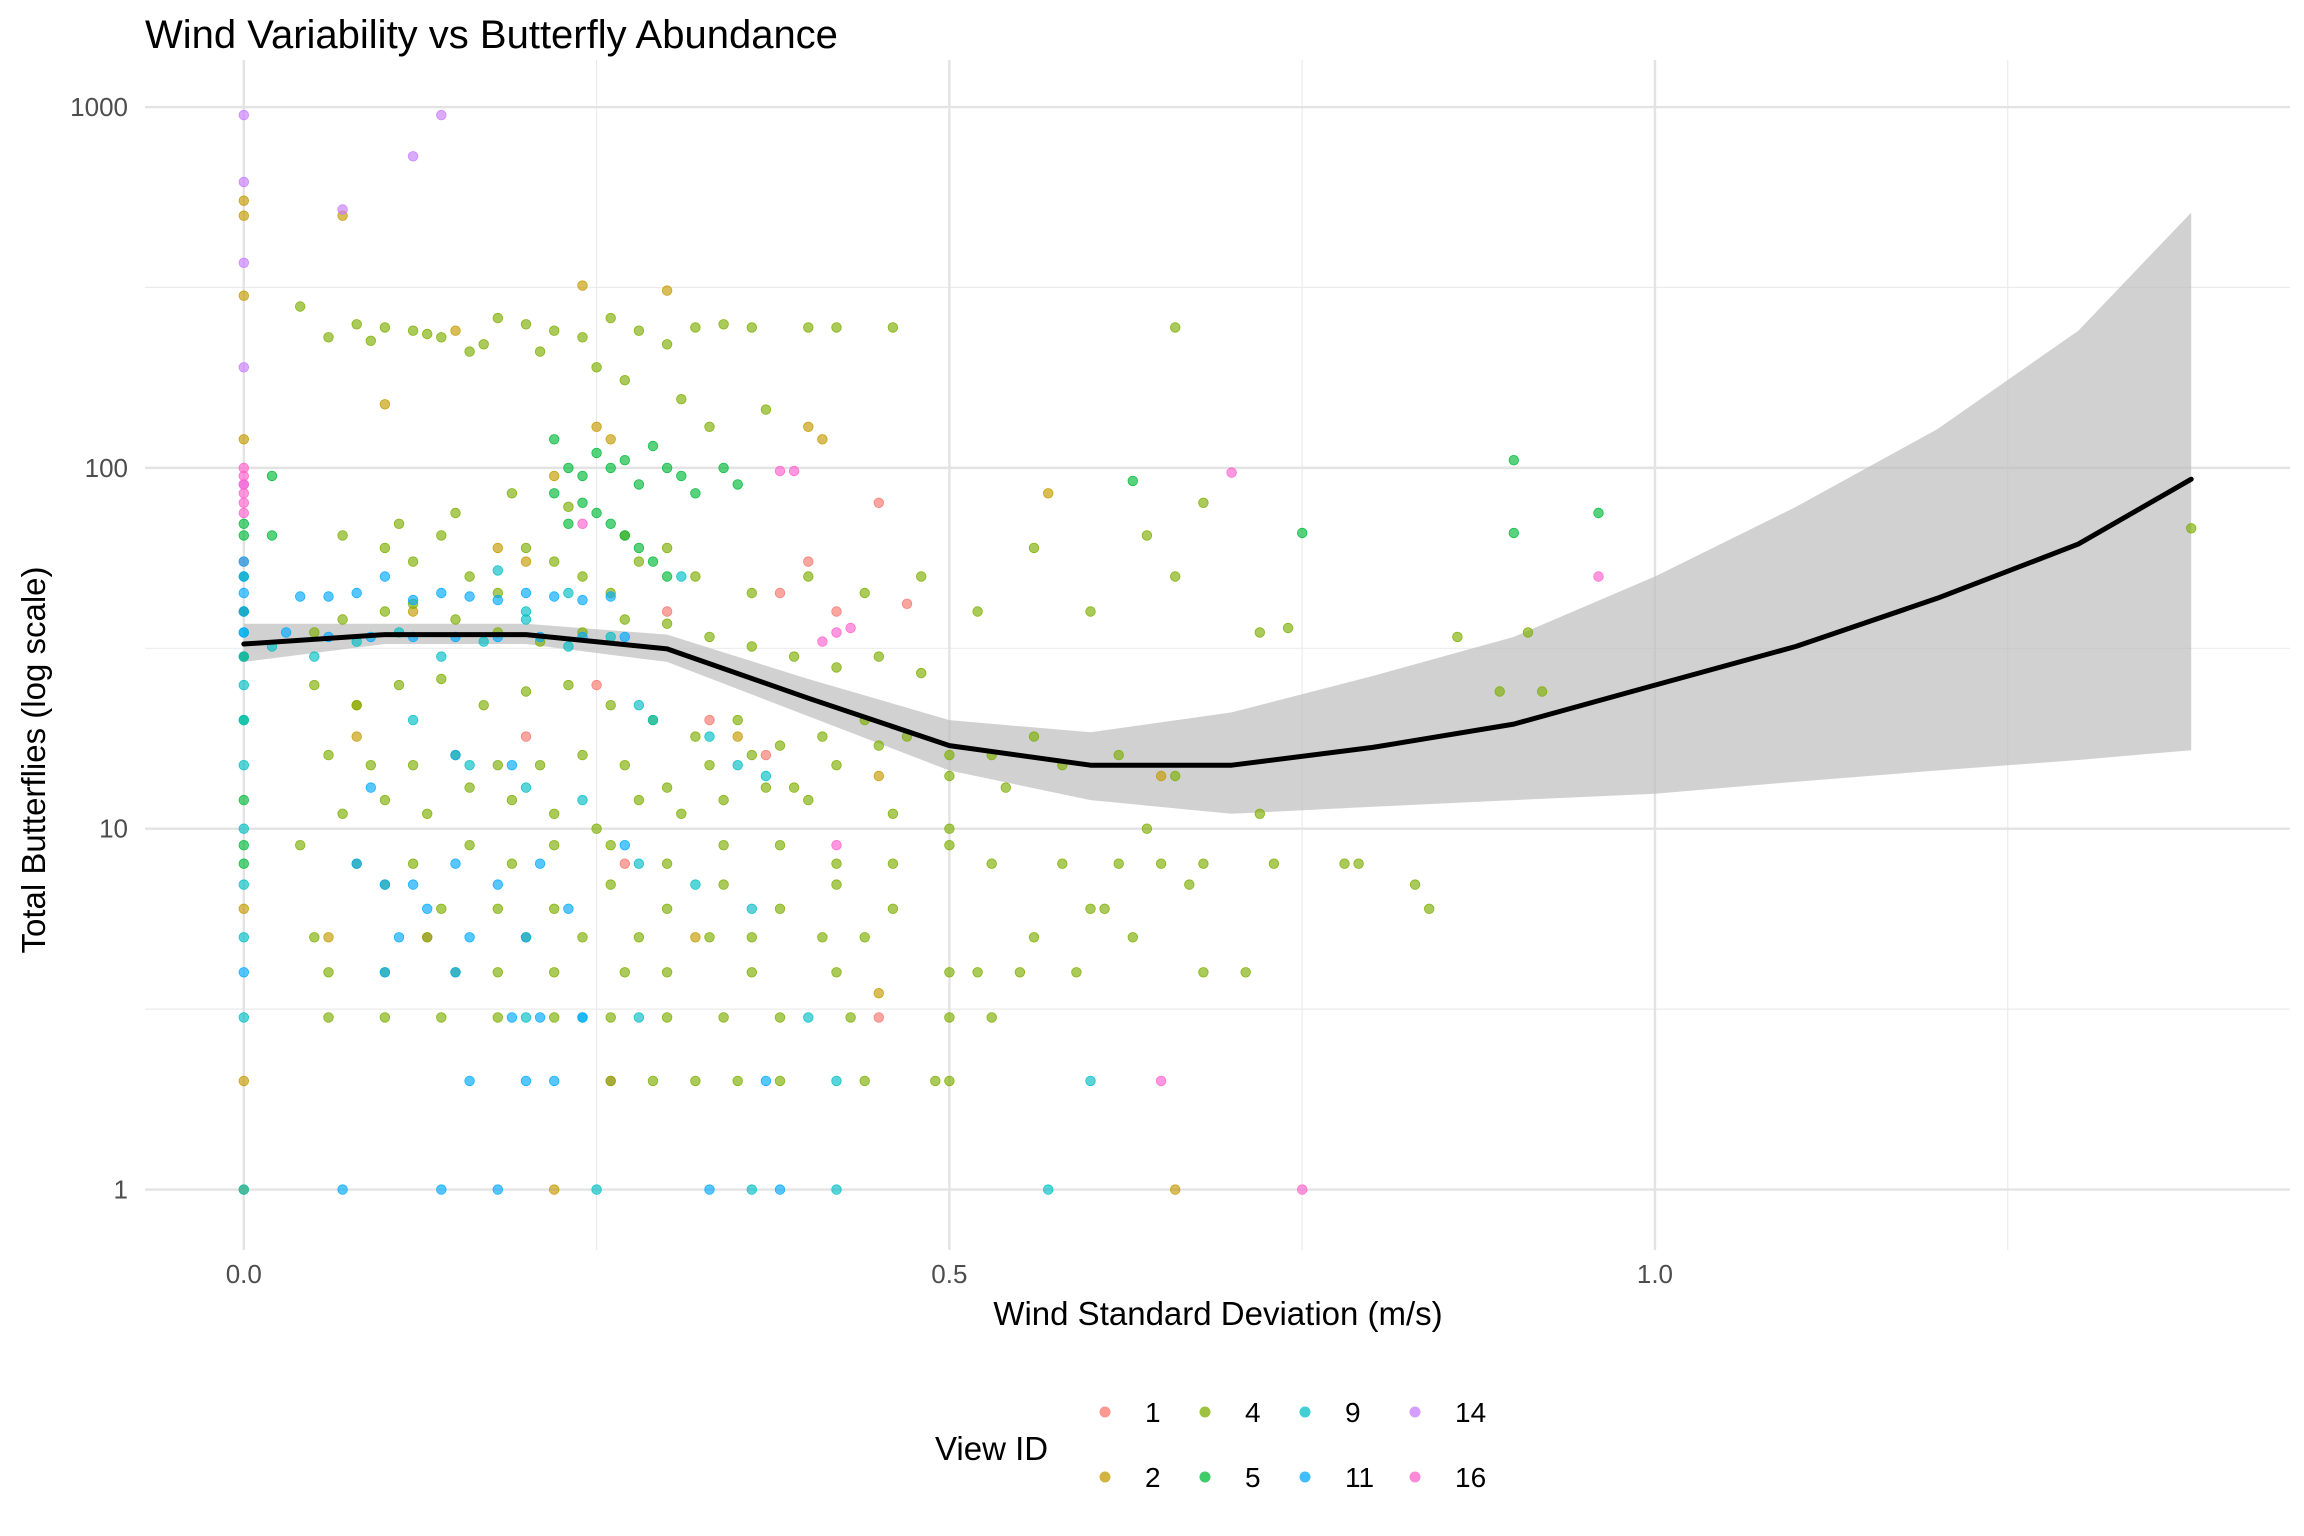  Describe the element at coordinates (106, 468) in the screenshot. I see `y-tick-label: 100` at that location.